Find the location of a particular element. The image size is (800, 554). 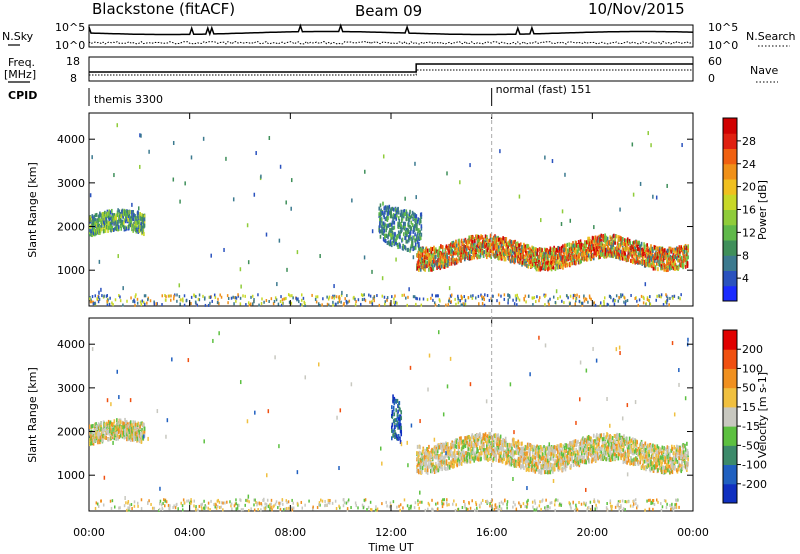

freq-tick-top: 18 is located at coordinates (73, 61).